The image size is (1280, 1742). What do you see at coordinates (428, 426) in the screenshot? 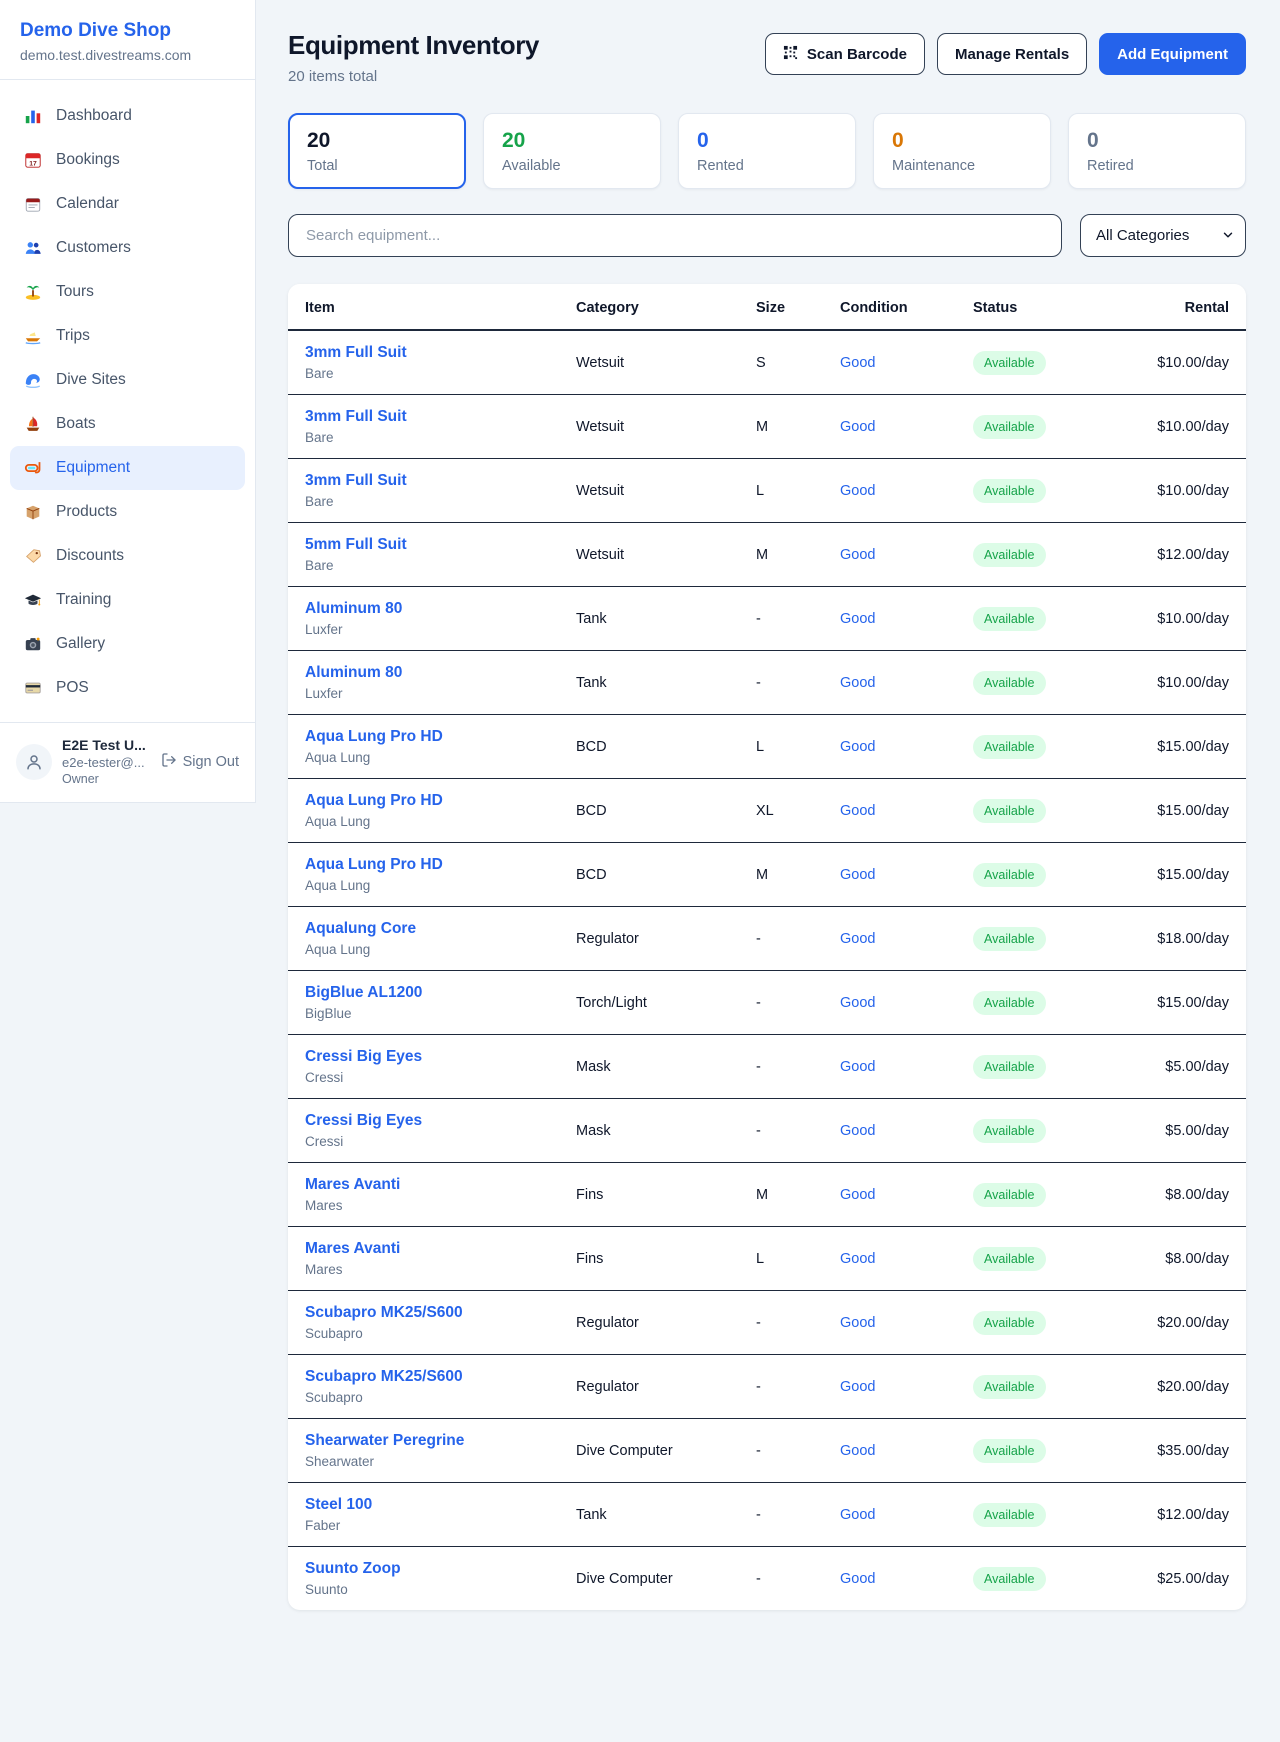
I see `item-cell: 3mm Full Suit Bare` at bounding box center [428, 426].